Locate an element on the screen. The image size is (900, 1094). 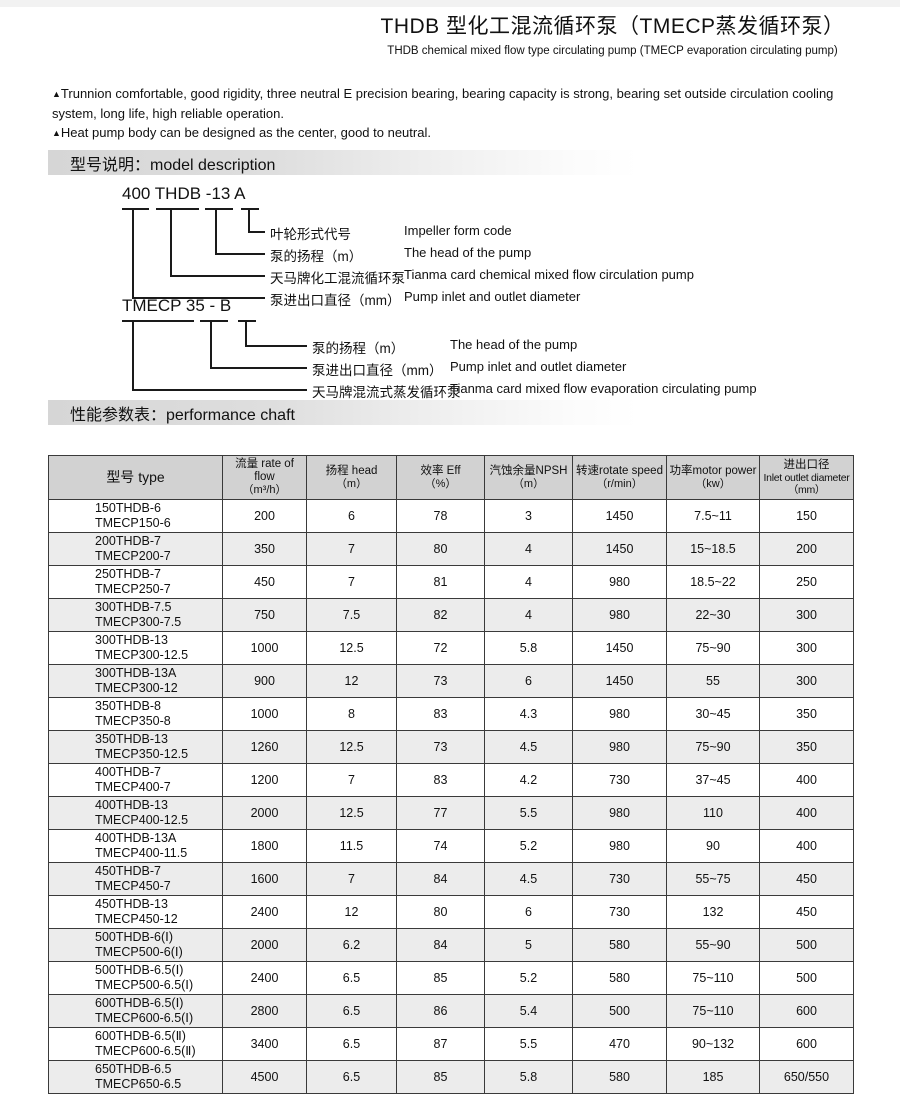
cell-model-line2: TMECP450-7 is located at coordinates (133, 885).